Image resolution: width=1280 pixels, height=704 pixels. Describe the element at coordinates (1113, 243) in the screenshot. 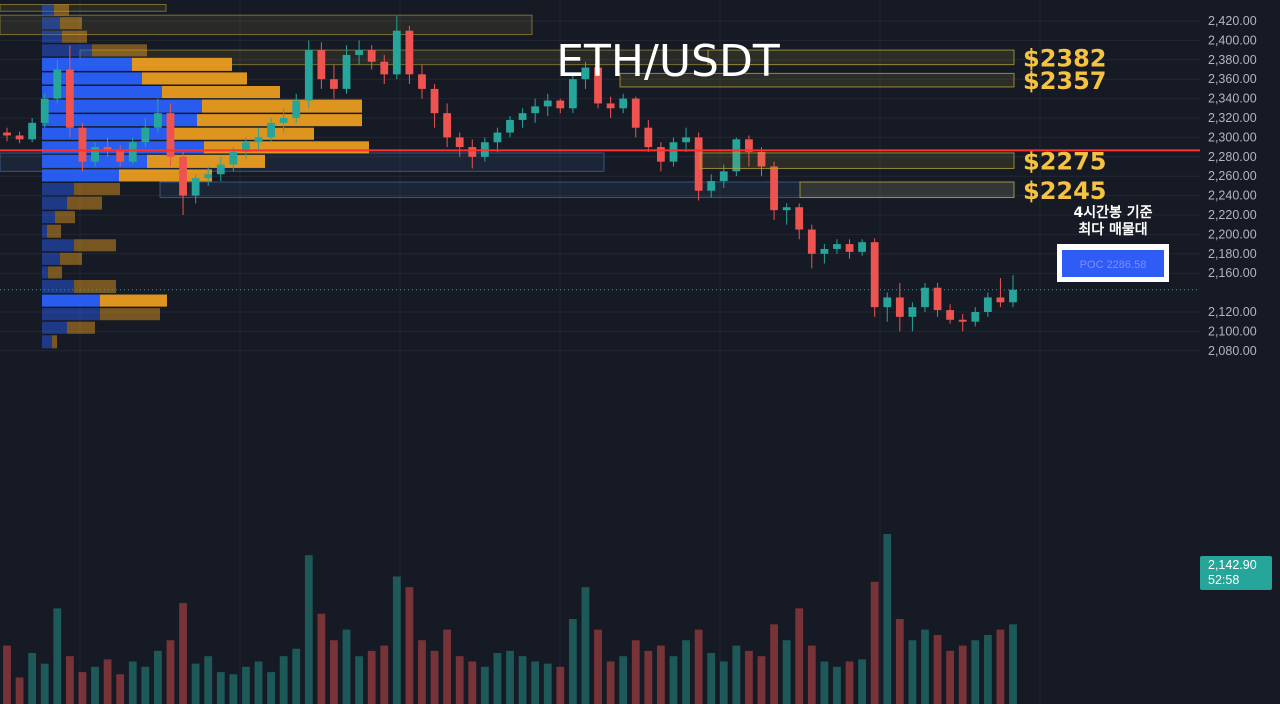

I see `poc-annotation: 4시간봉 기준 최다 매물대 POC 2286.58` at that location.